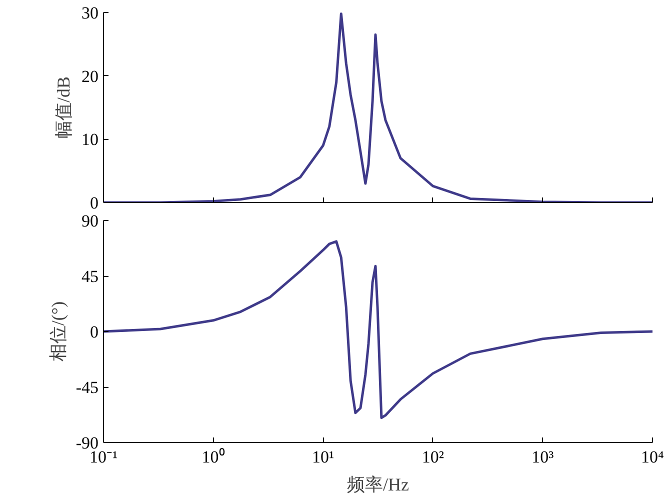  What do you see at coordinates (323, 457) in the screenshot?
I see `x-tick-label: 10¹` at bounding box center [323, 457].